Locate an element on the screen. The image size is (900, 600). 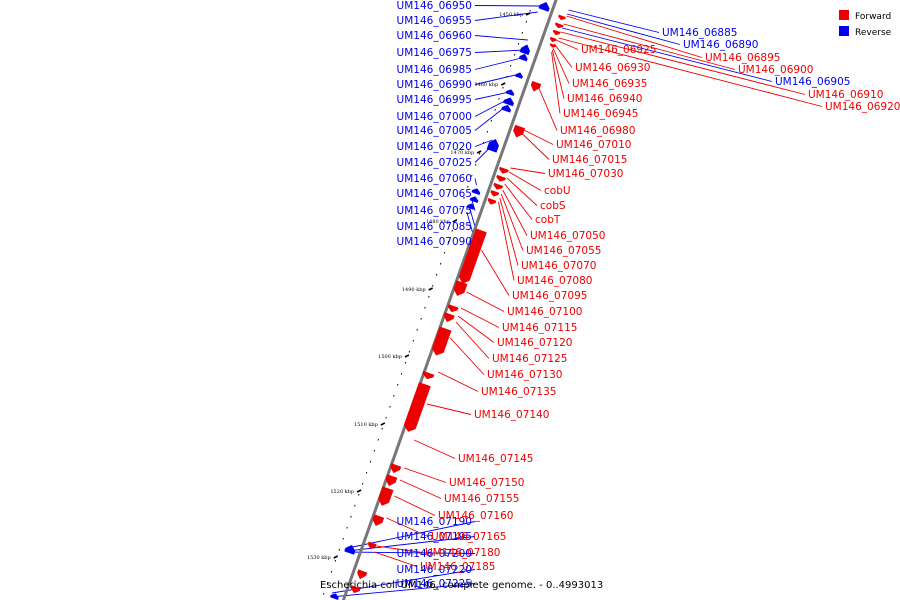
gene-label-right: UM146_07015 is located at coordinates (589, 160).